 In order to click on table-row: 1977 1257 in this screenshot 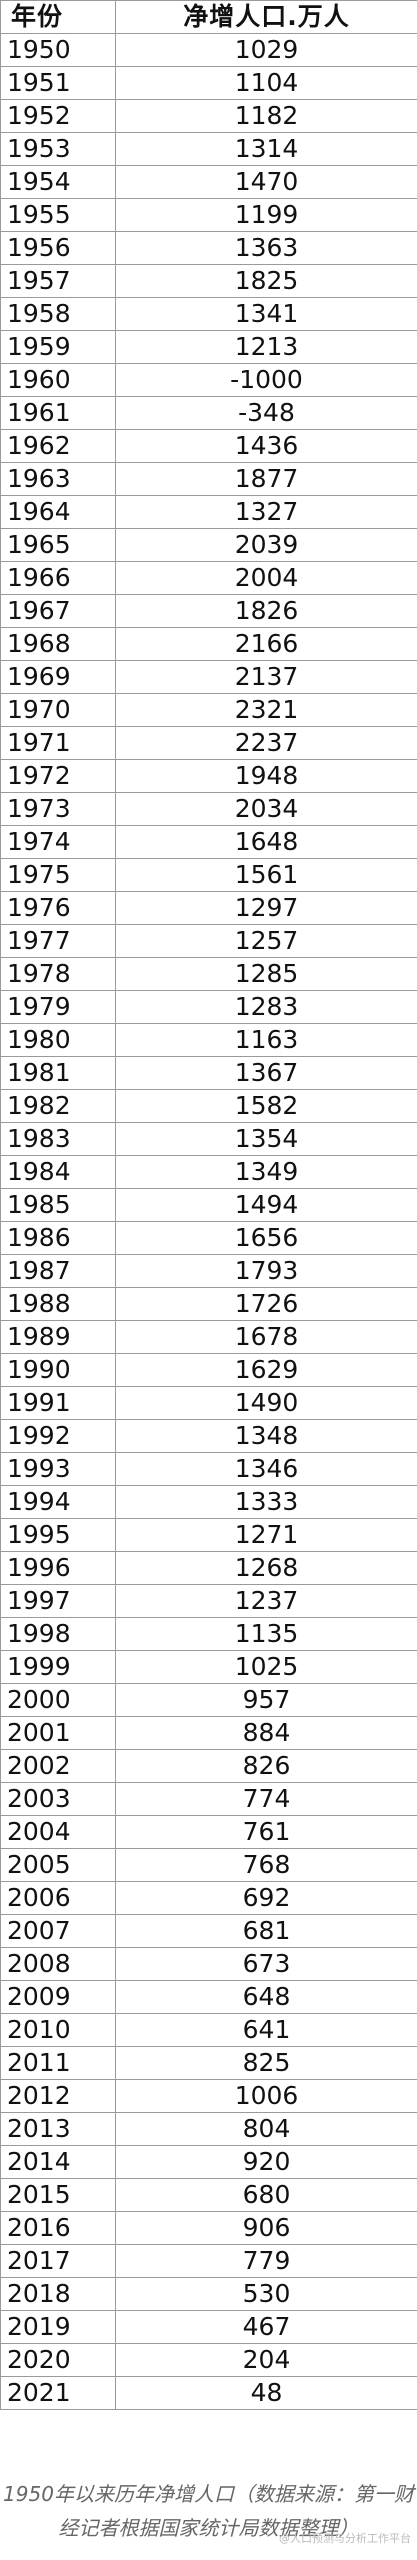, I will do `click(208, 941)`.